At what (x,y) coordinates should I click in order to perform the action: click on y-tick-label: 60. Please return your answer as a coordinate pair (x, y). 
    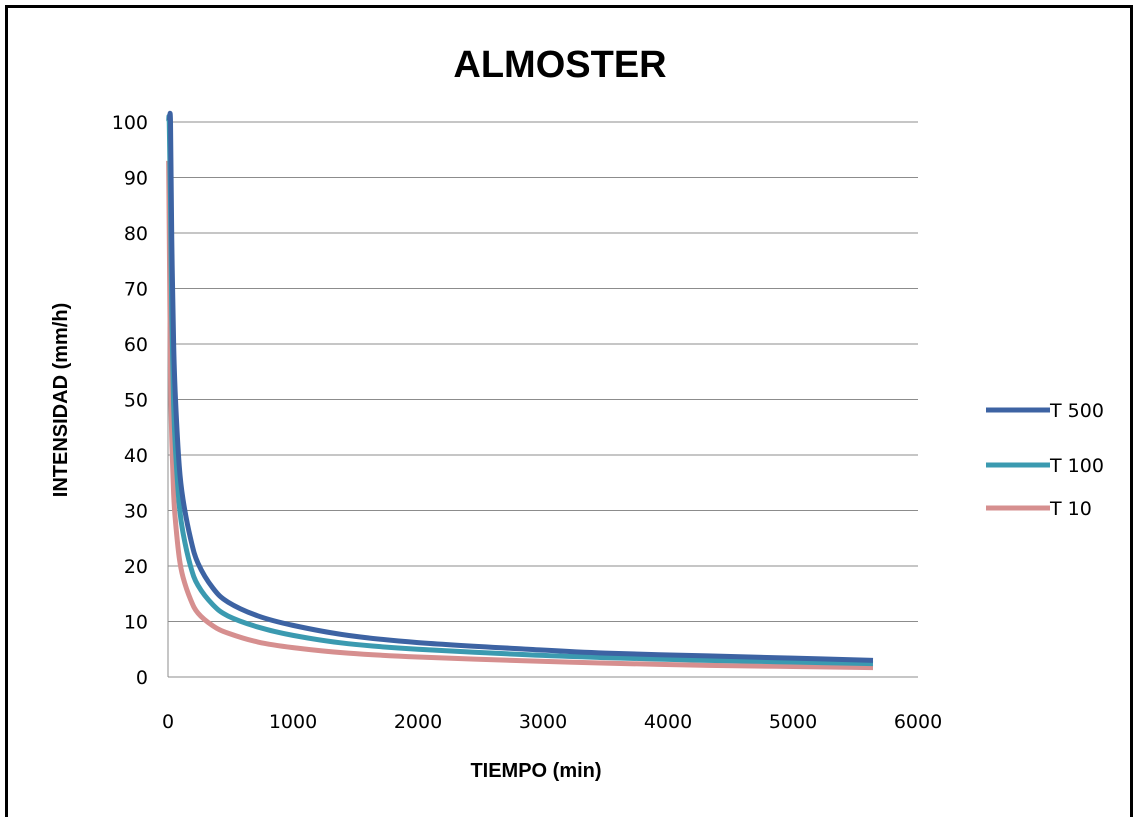
    Looking at the image, I should click on (136, 345).